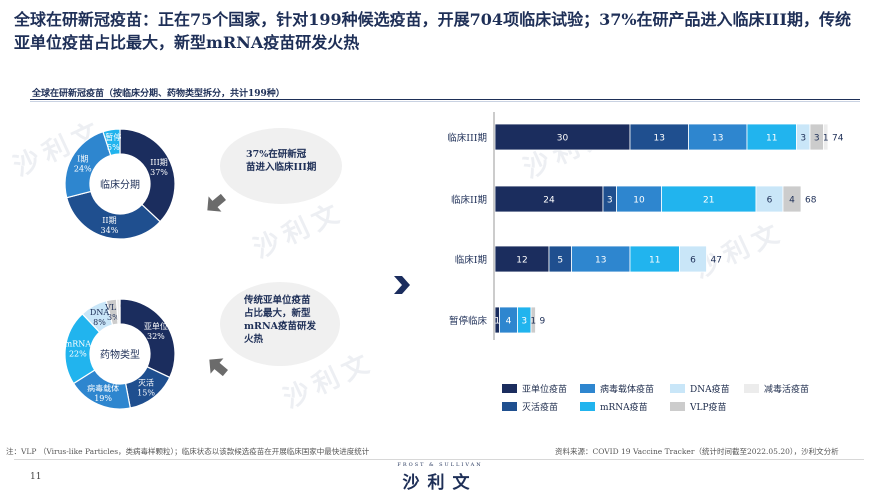 This screenshot has height=493, width=875. I want to click on donut-hole, so click(120, 184).